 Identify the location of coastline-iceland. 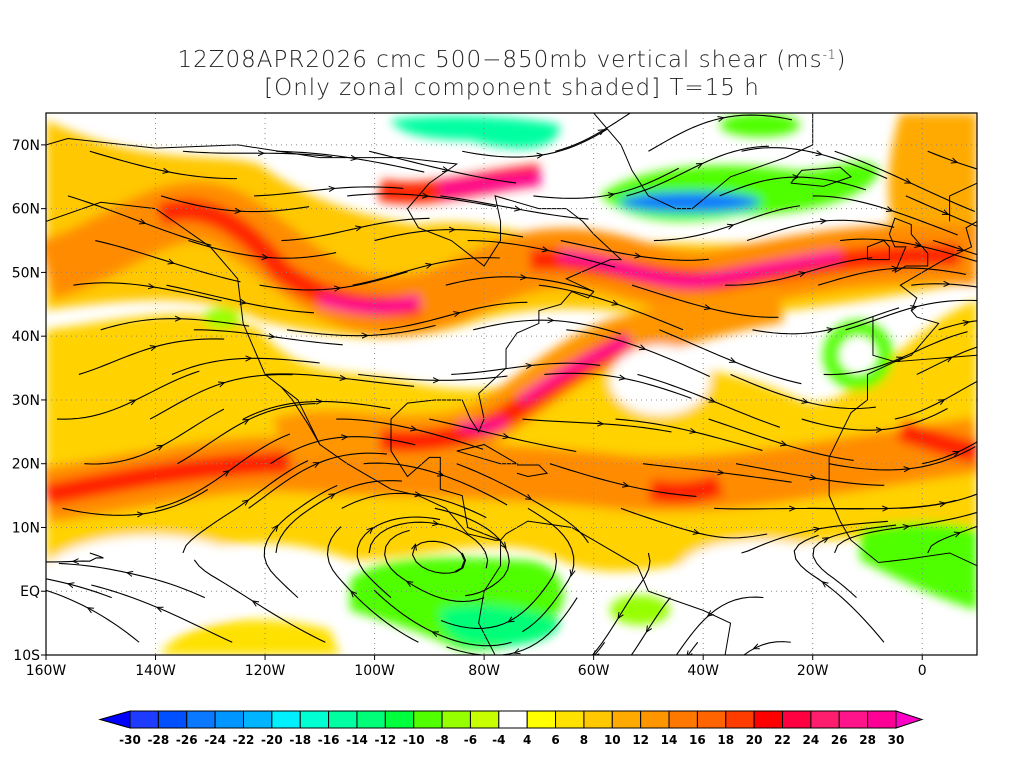
(821, 176).